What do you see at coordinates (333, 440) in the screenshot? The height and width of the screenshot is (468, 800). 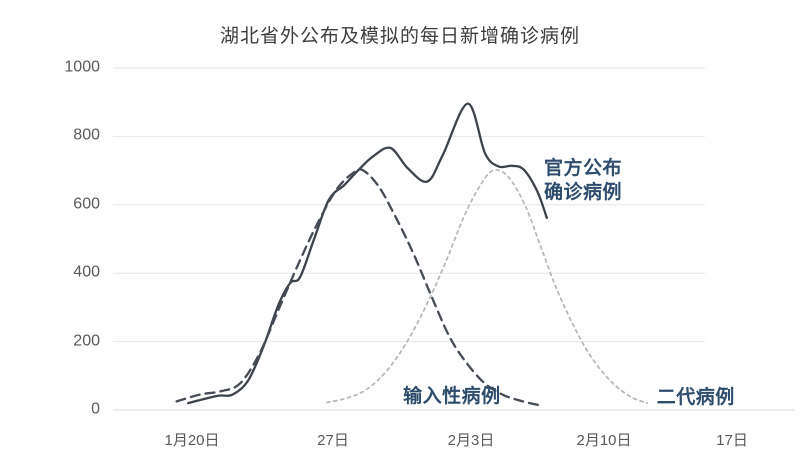 I see `x-tick-label: 27日` at bounding box center [333, 440].